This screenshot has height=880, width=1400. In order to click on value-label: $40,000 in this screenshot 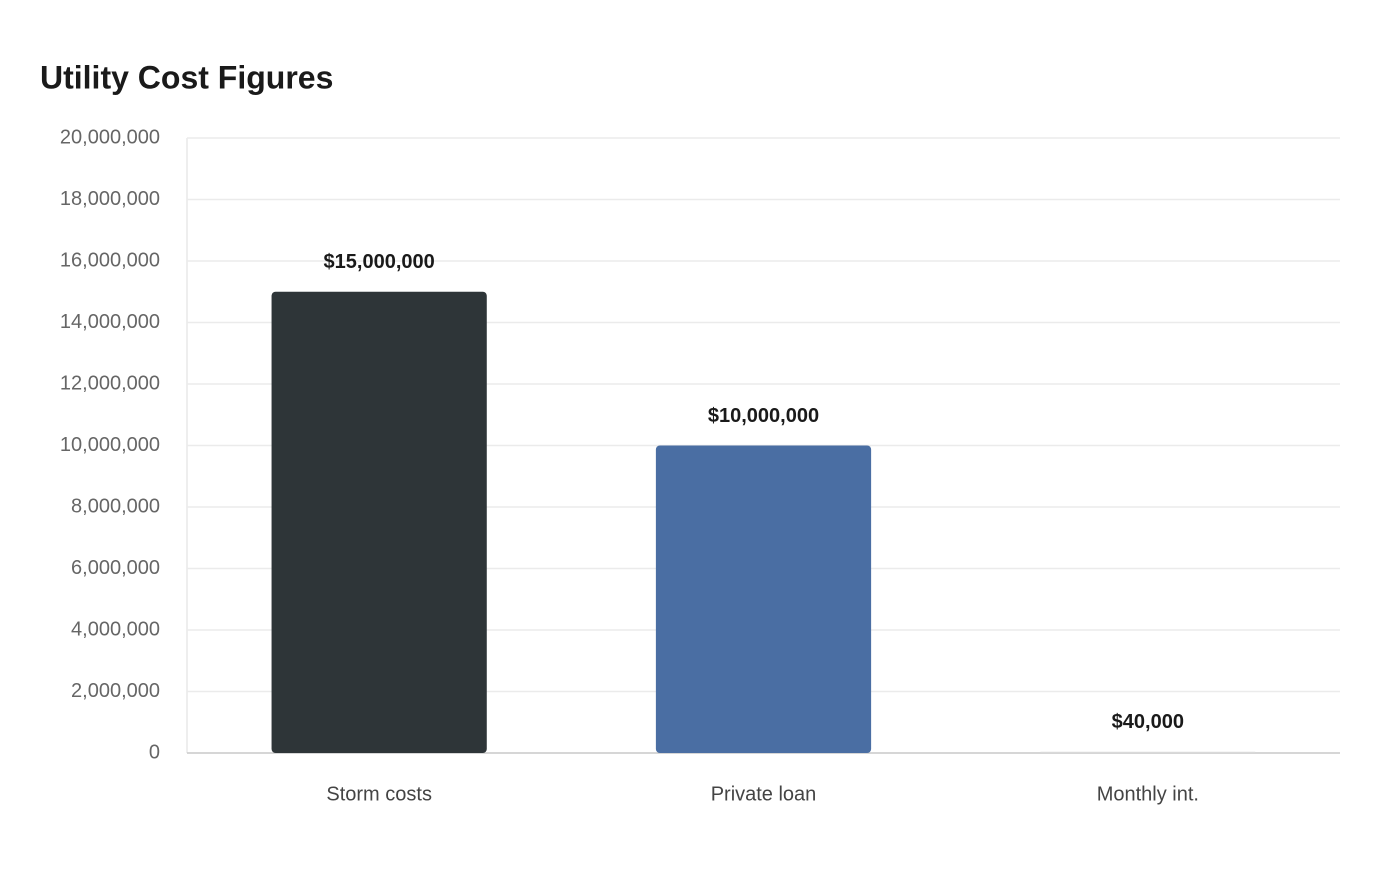, I will do `click(1148, 722)`.